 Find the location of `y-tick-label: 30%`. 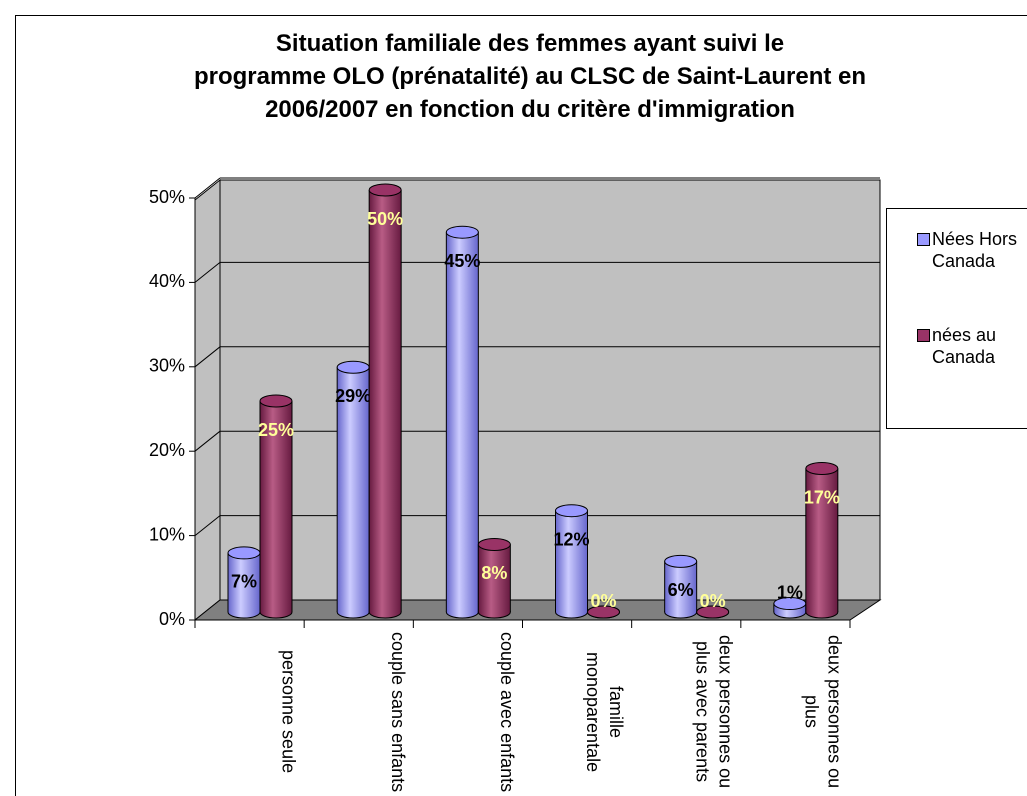

y-tick-label: 30% is located at coordinates (167, 366).